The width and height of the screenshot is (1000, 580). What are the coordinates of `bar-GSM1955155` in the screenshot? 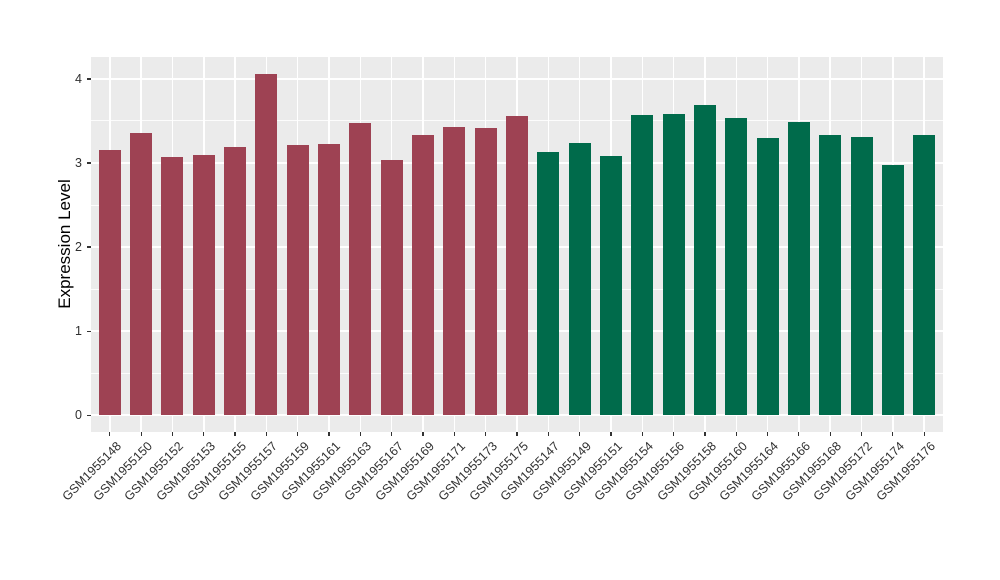 It's located at (235, 281).